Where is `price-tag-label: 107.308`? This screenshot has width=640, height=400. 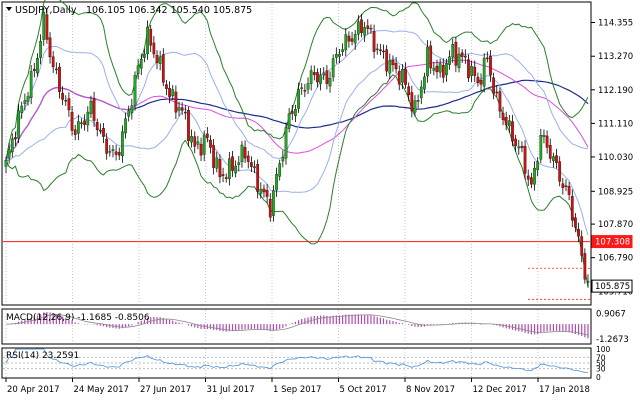
price-tag-label: 107.308 is located at coordinates (612, 243).